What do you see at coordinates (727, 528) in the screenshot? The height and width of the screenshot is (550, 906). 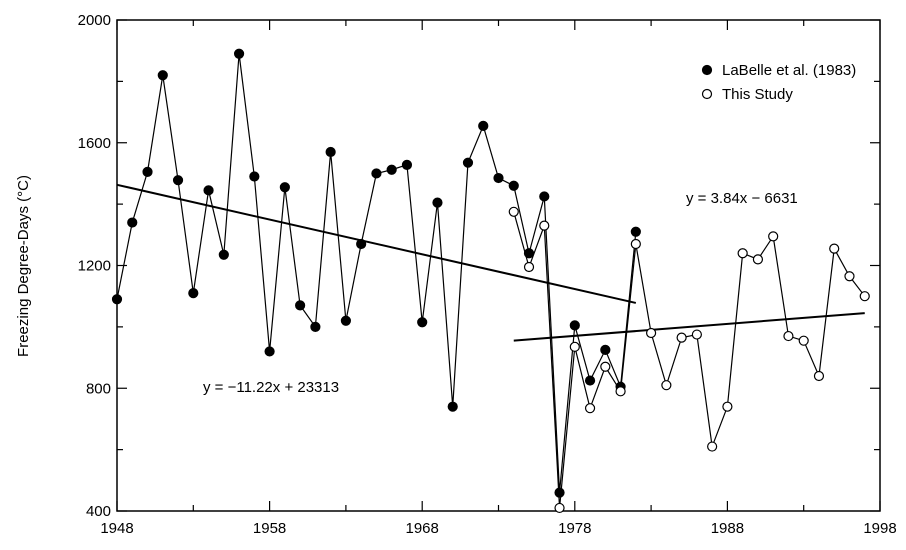 I see `x-tick-label: 1988` at bounding box center [727, 528].